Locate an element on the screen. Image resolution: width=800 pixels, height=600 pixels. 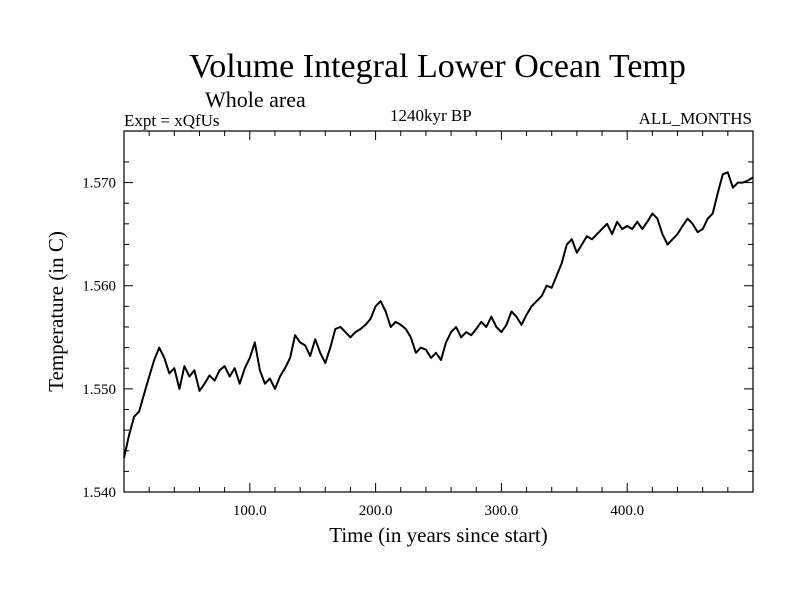
y-axis-label: Temperature (in C) is located at coordinates (56, 311).